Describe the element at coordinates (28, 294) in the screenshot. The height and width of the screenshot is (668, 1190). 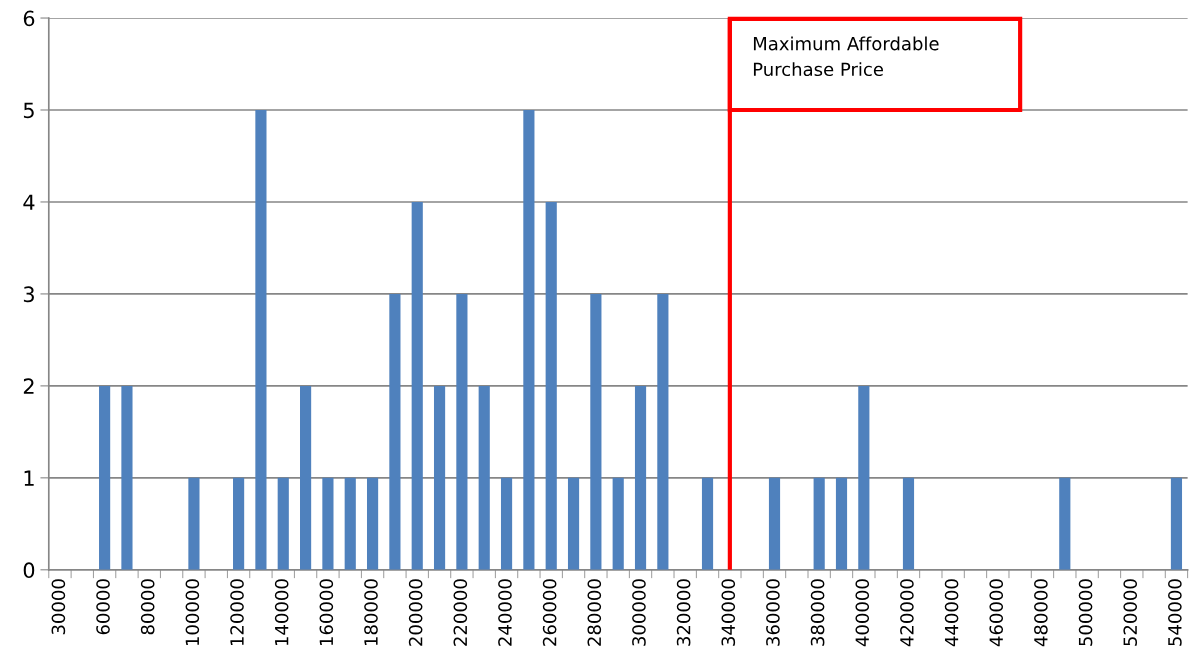
I see `y-tick-label: 3` at that location.